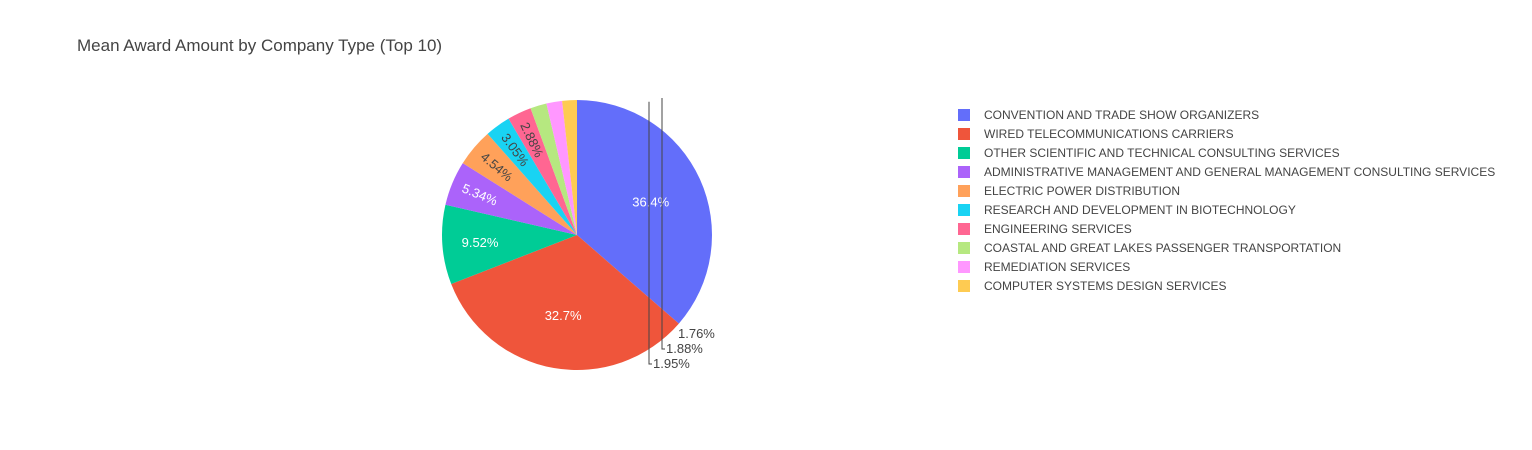 This screenshot has width=1532, height=450. I want to click on legend-label: ELECTRIC POWER DISTRIBUTION, so click(1082, 191).